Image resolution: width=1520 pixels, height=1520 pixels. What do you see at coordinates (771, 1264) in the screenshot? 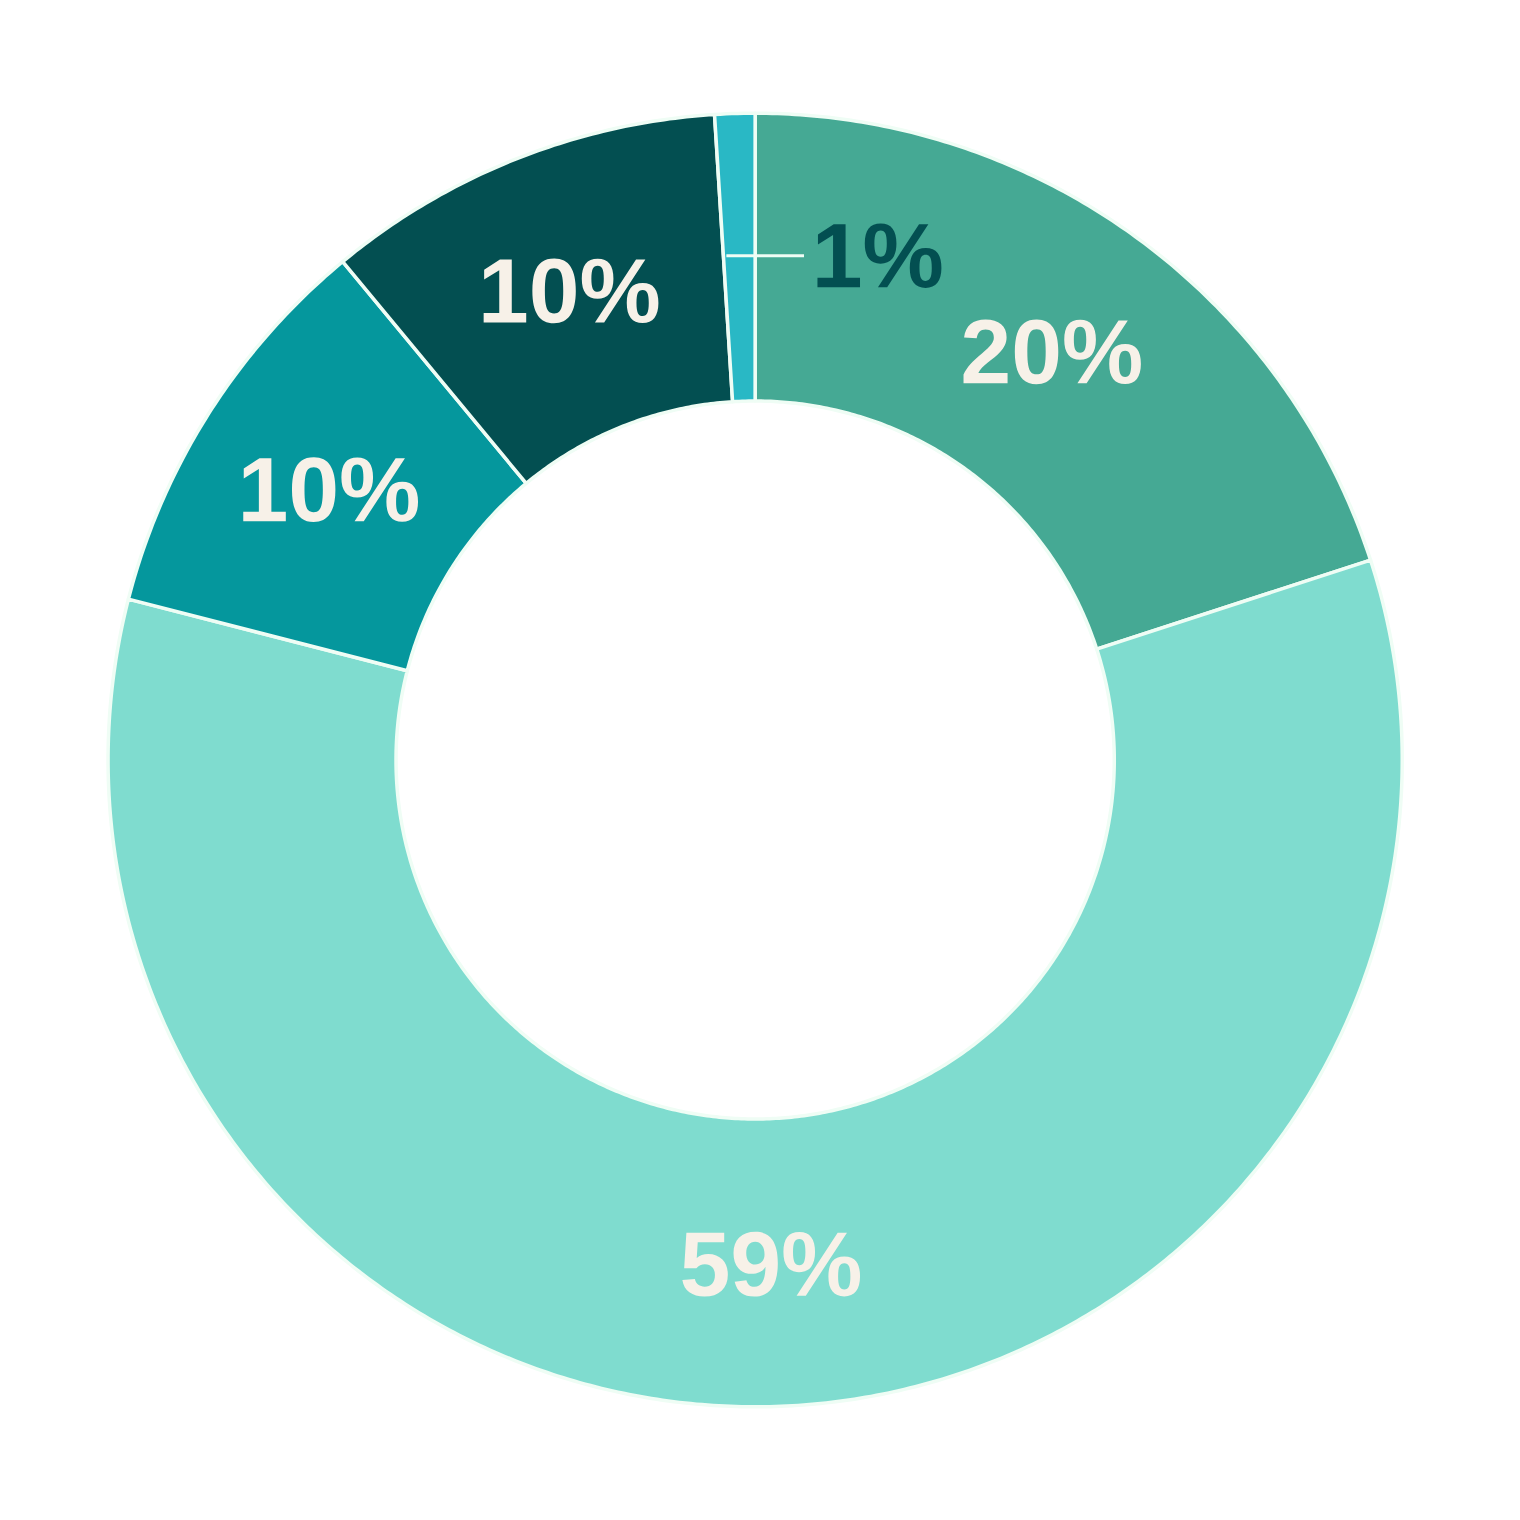
I see `data-label: 59%` at bounding box center [771, 1264].